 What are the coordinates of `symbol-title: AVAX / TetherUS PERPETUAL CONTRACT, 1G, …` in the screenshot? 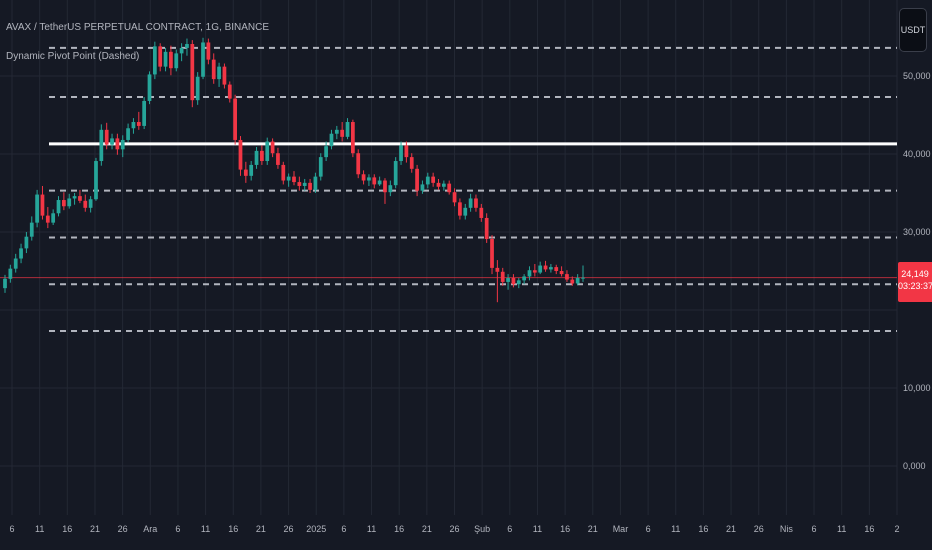 It's located at (138, 27).